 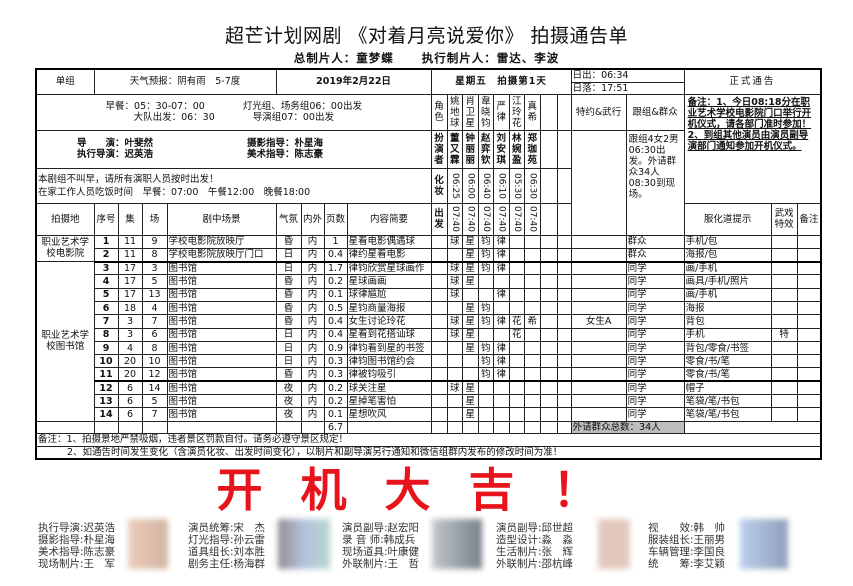 I want to click on column-header-props: 服化道提示, so click(x=727, y=219).